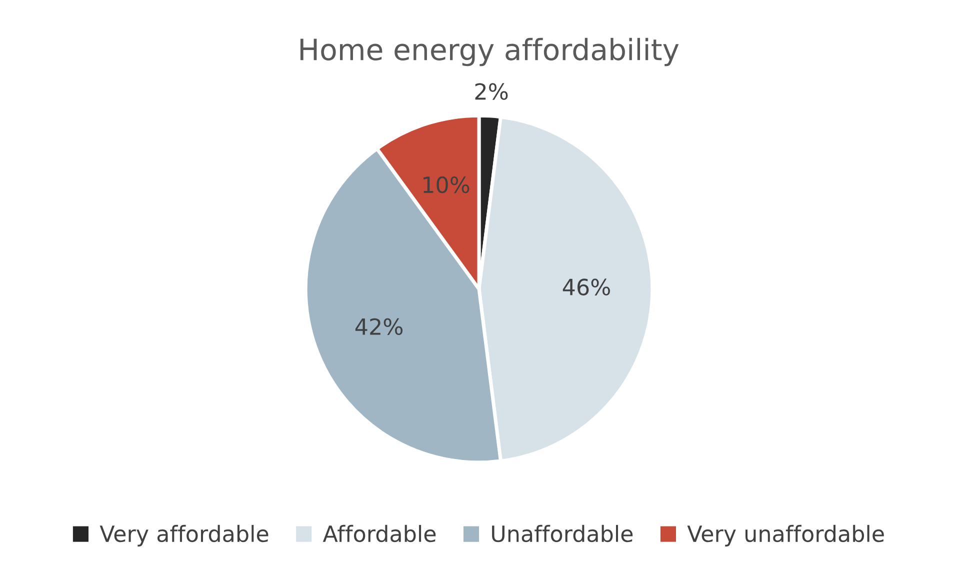  I want to click on data-label: 10%, so click(447, 185).